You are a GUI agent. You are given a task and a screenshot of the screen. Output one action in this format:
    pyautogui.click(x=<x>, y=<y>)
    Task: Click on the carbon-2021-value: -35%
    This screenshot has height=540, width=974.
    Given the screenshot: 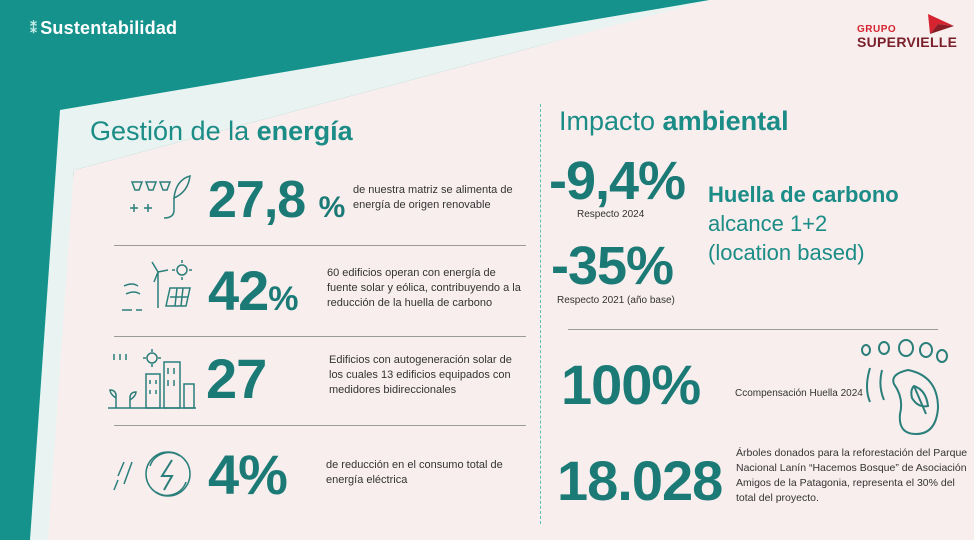 What is the action you would take?
    pyautogui.click(x=612, y=266)
    